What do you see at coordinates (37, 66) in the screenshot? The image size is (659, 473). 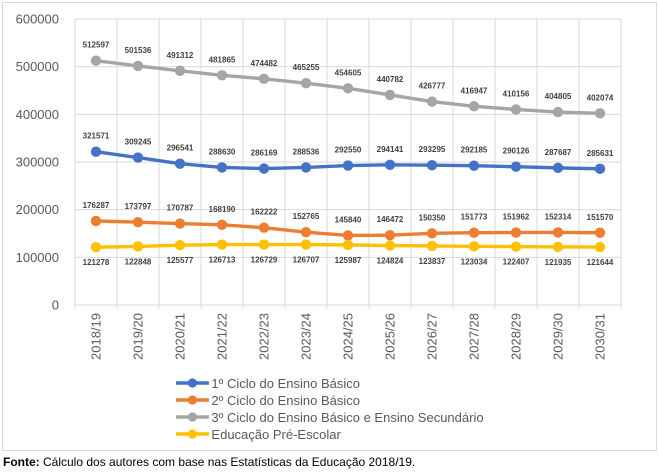 I see `y-axis-tick-label: 500000` at bounding box center [37, 66].